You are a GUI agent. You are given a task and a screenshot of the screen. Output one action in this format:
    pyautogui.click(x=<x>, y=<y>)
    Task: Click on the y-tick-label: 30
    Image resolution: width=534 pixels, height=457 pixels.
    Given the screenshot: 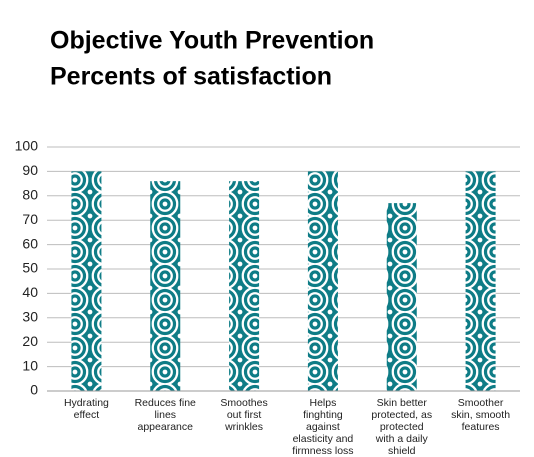 What is the action you would take?
    pyautogui.click(x=30, y=317)
    